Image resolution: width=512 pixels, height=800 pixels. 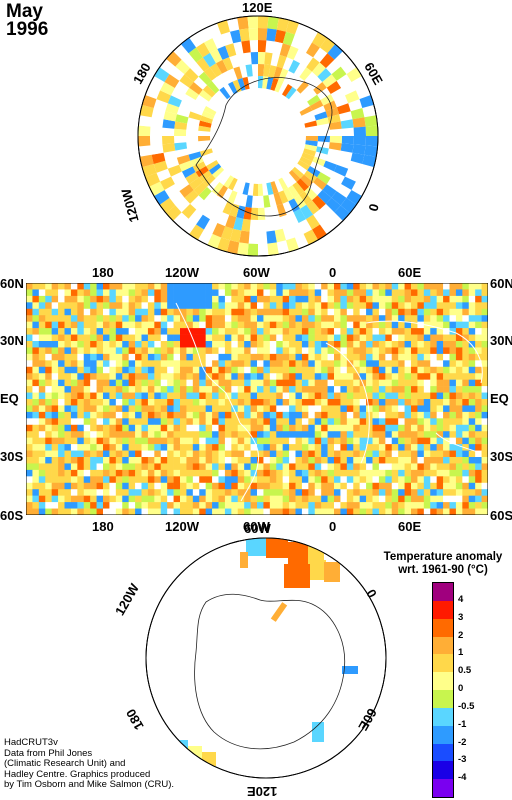 What do you see at coordinates (443, 645) in the screenshot?
I see `legend-swatch` at bounding box center [443, 645].